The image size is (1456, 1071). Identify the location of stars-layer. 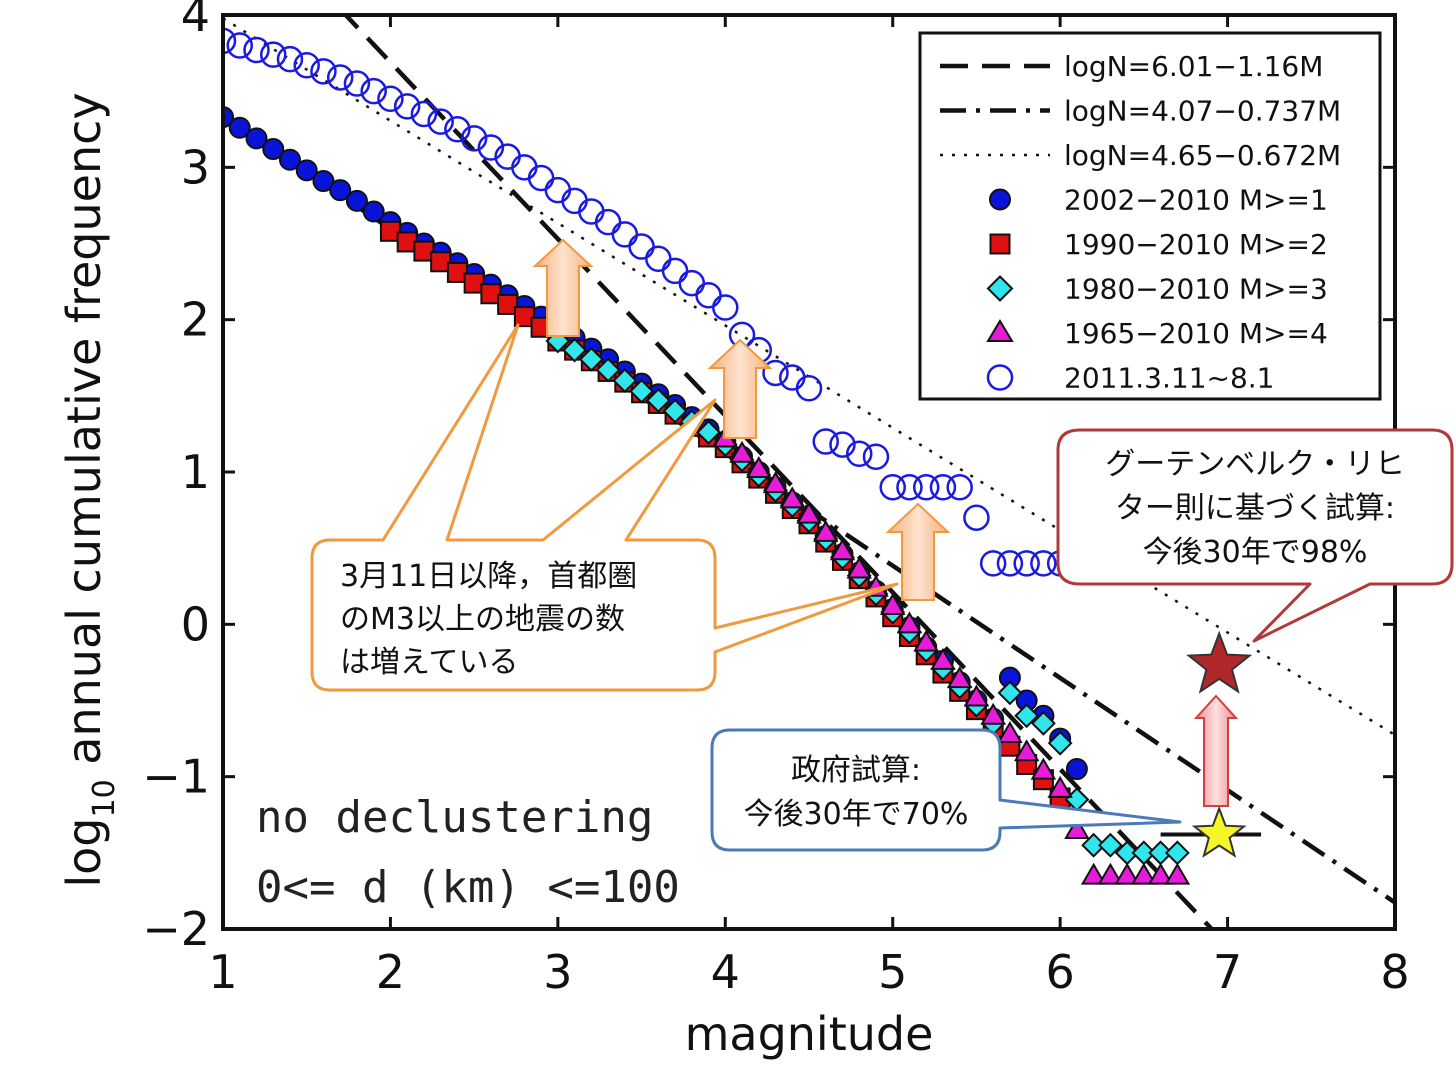
(1211, 744).